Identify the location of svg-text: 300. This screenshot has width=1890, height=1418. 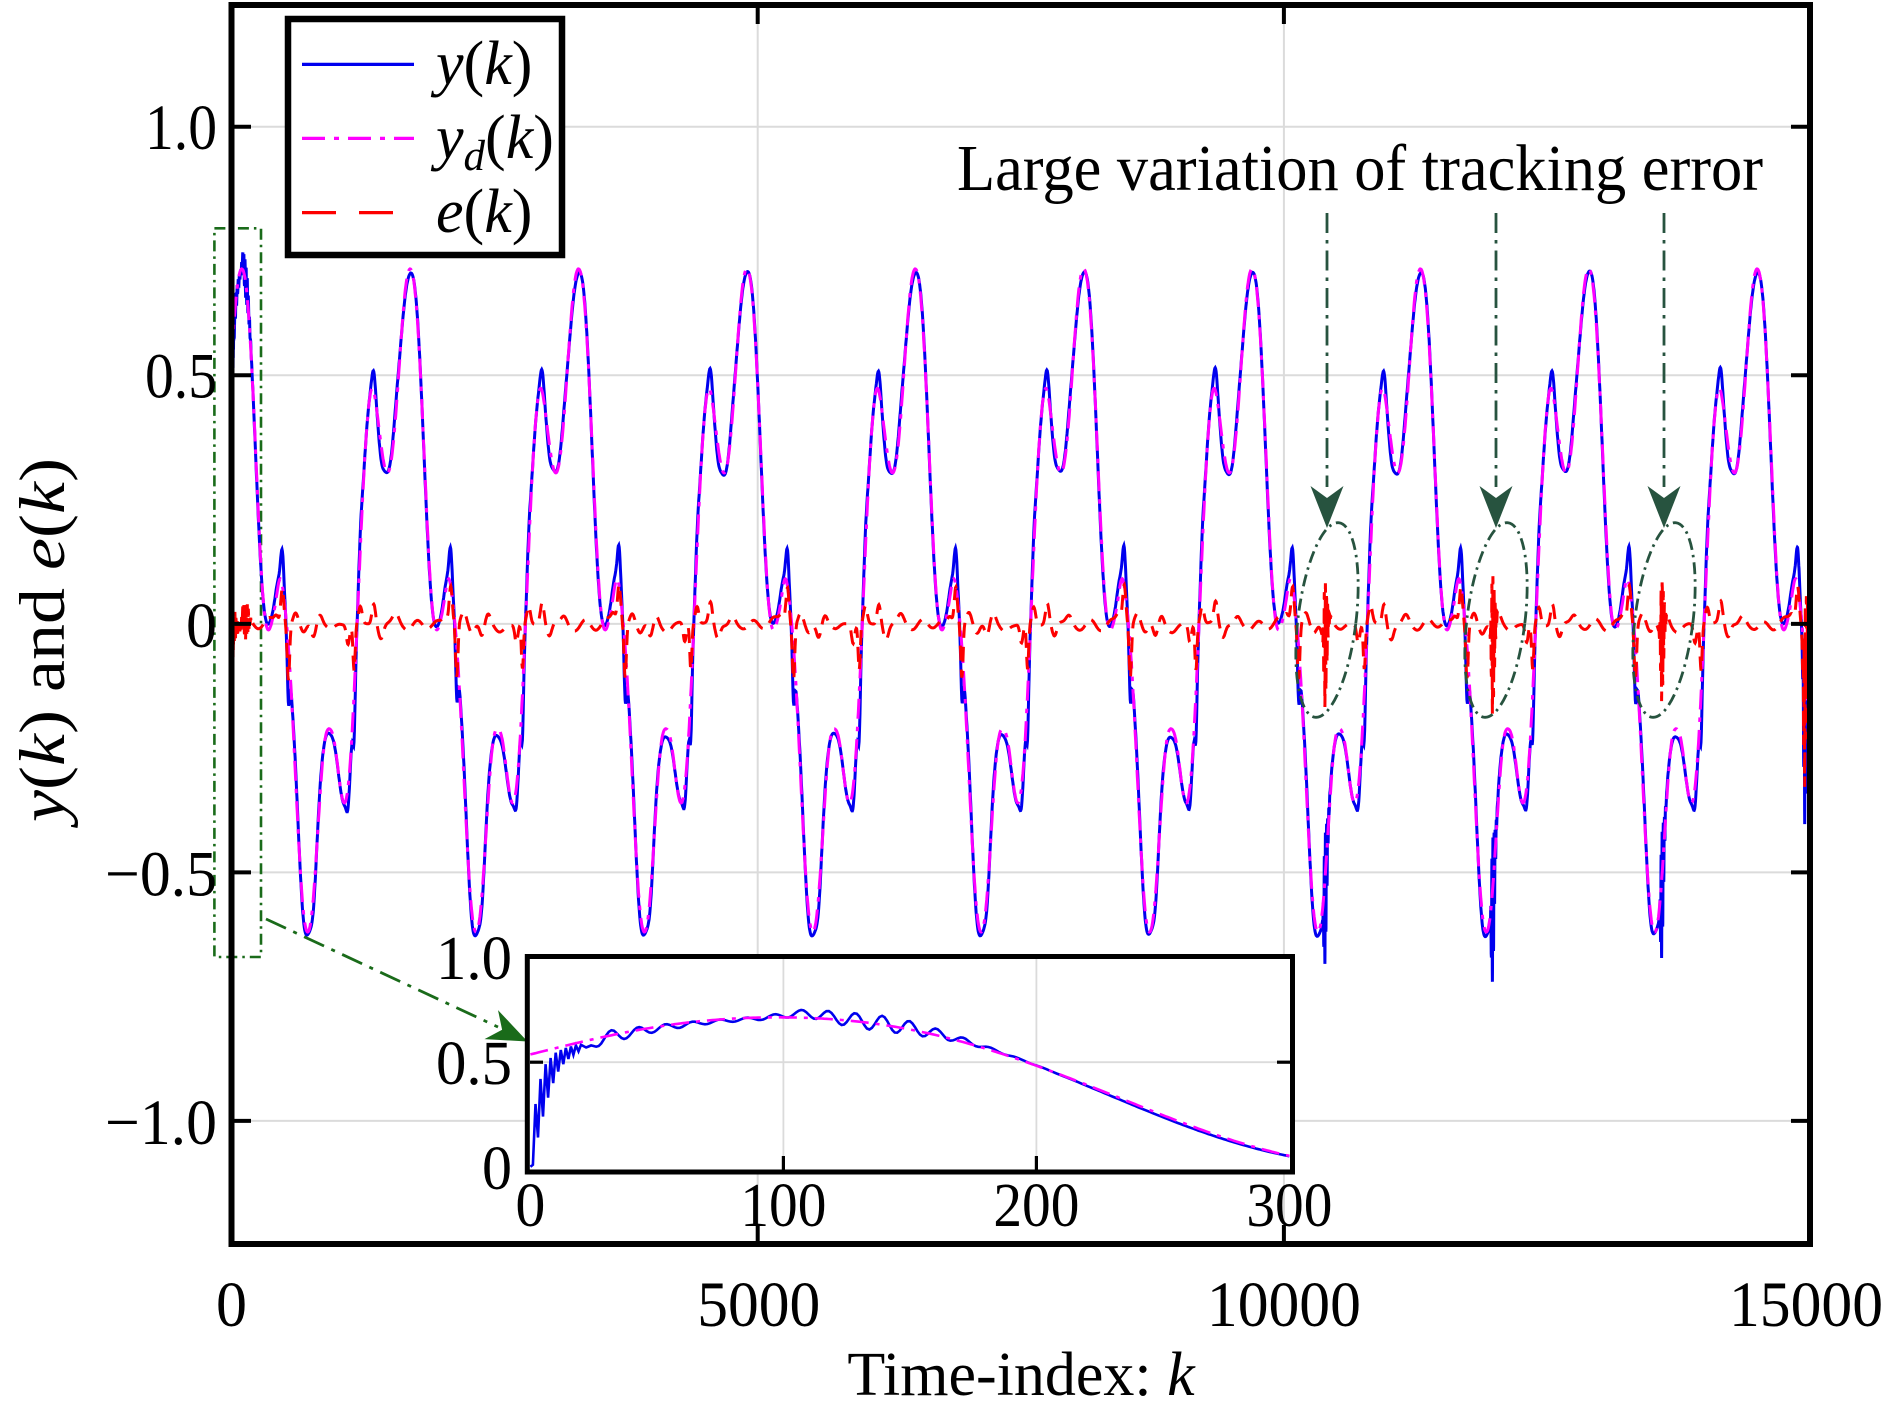
(1289, 1206).